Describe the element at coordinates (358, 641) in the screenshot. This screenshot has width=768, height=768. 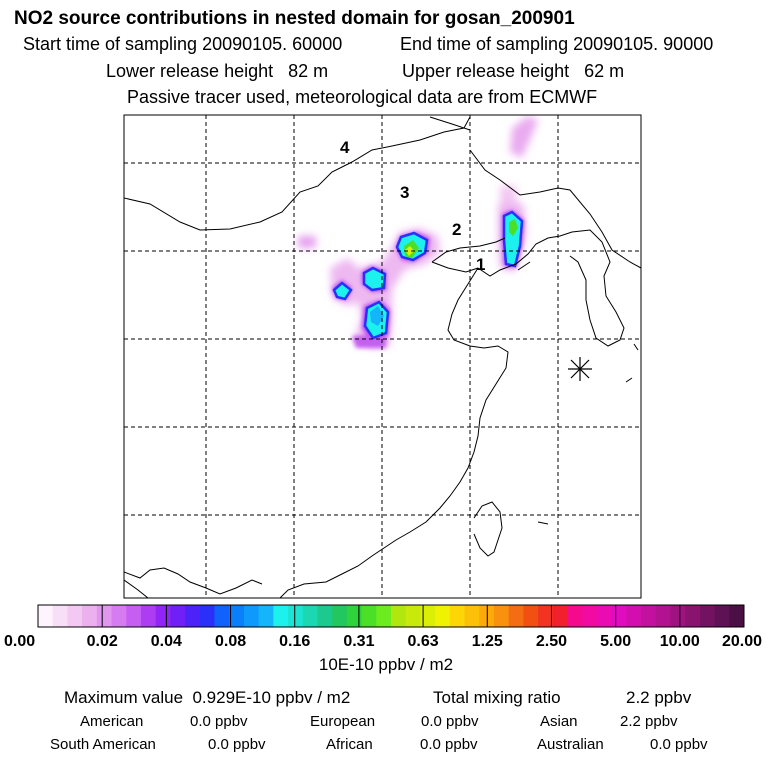
I see `colorbar-tick-label: 0.31` at that location.